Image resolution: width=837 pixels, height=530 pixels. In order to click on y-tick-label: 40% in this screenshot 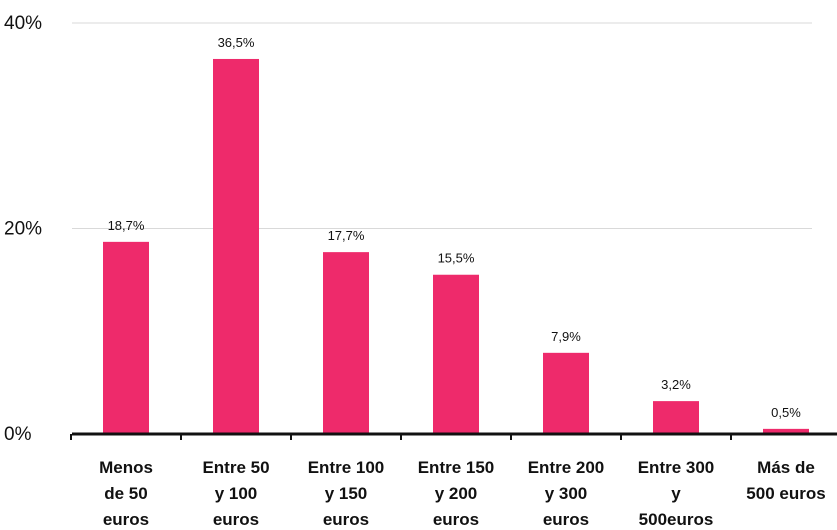, I will do `click(23, 23)`.